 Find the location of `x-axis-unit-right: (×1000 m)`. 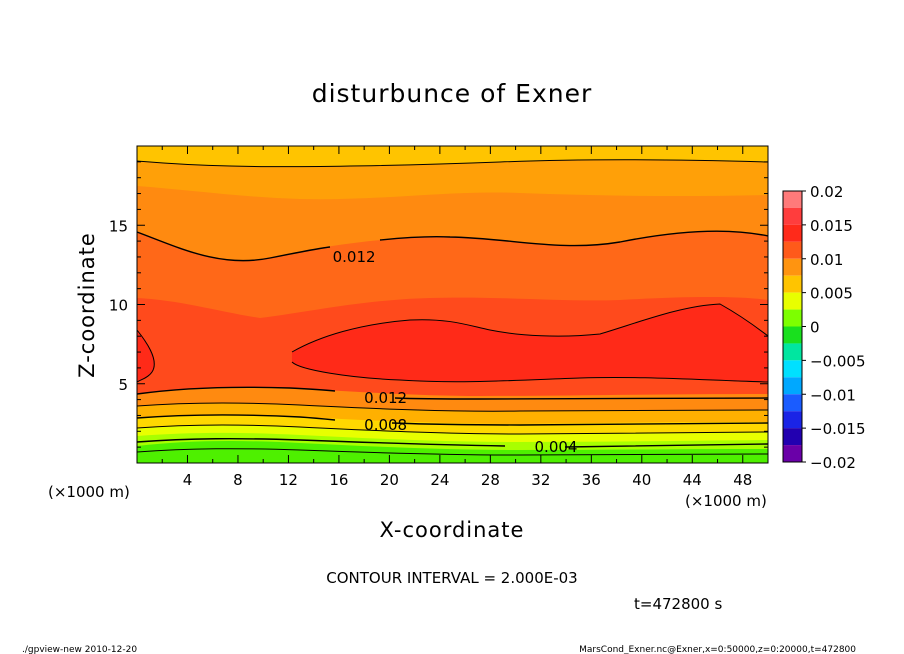

x-axis-unit-right: (×1000 m) is located at coordinates (726, 501).